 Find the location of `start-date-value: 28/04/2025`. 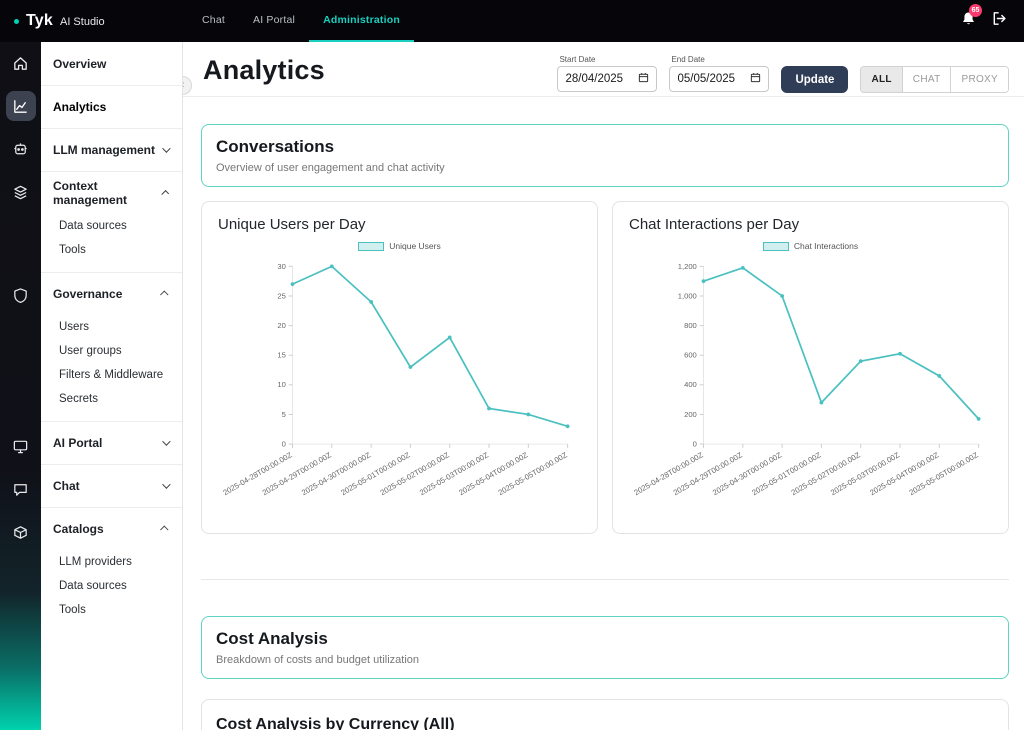

start-date-value: 28/04/2025 is located at coordinates (594, 79).